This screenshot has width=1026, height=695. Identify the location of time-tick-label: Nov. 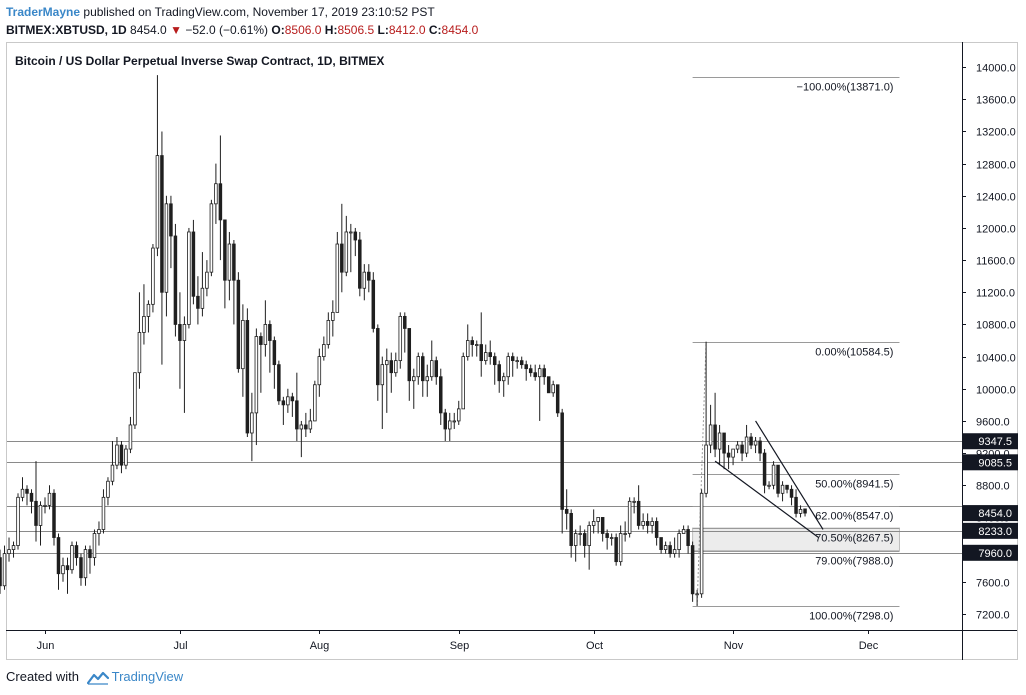
(734, 646).